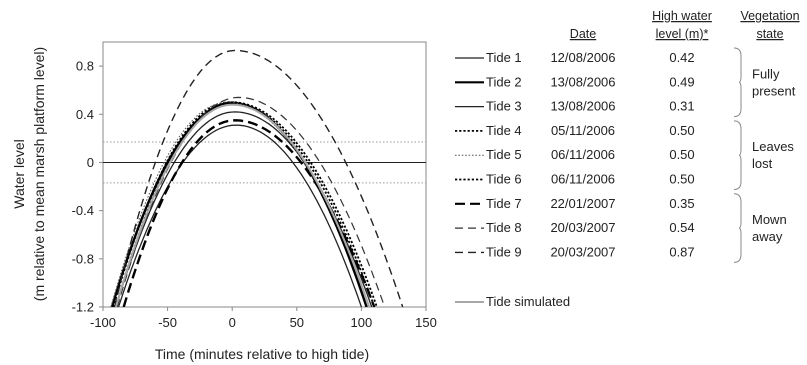 The height and width of the screenshot is (365, 807). I want to click on x-tick-label: -100, so click(103, 322).